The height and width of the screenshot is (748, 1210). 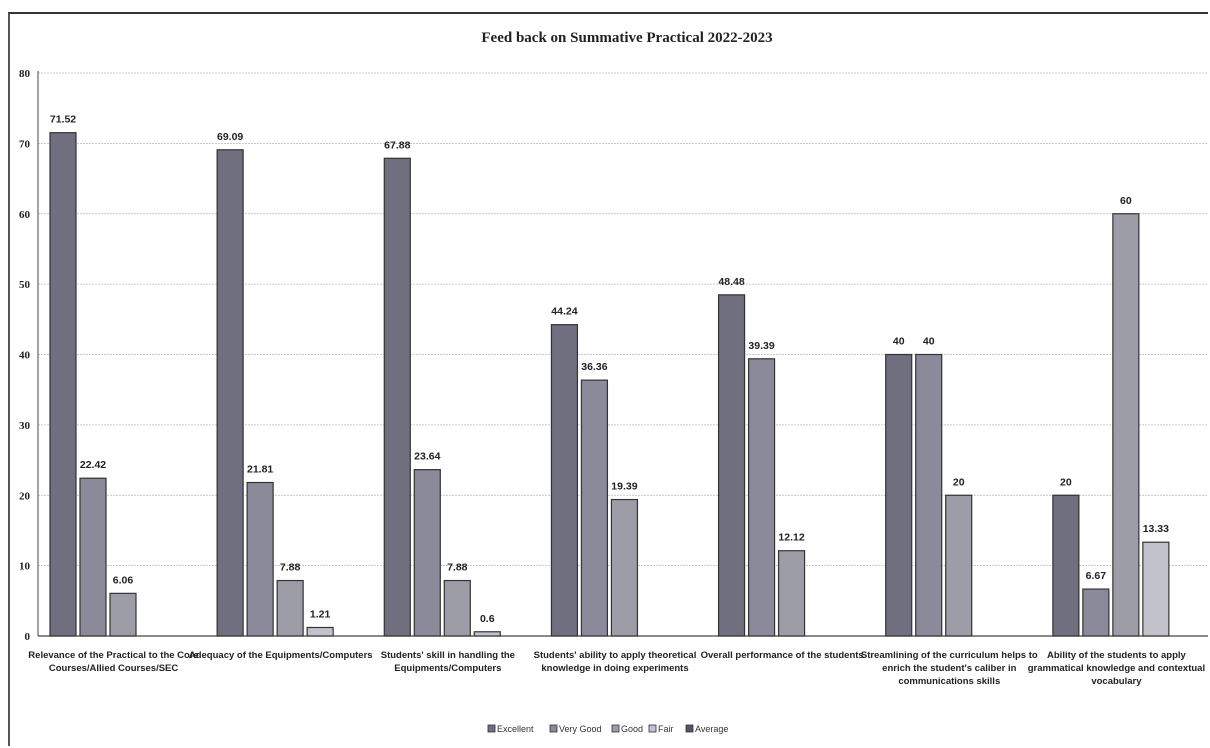 What do you see at coordinates (93, 465) in the screenshot?
I see `data-label: 22.42` at bounding box center [93, 465].